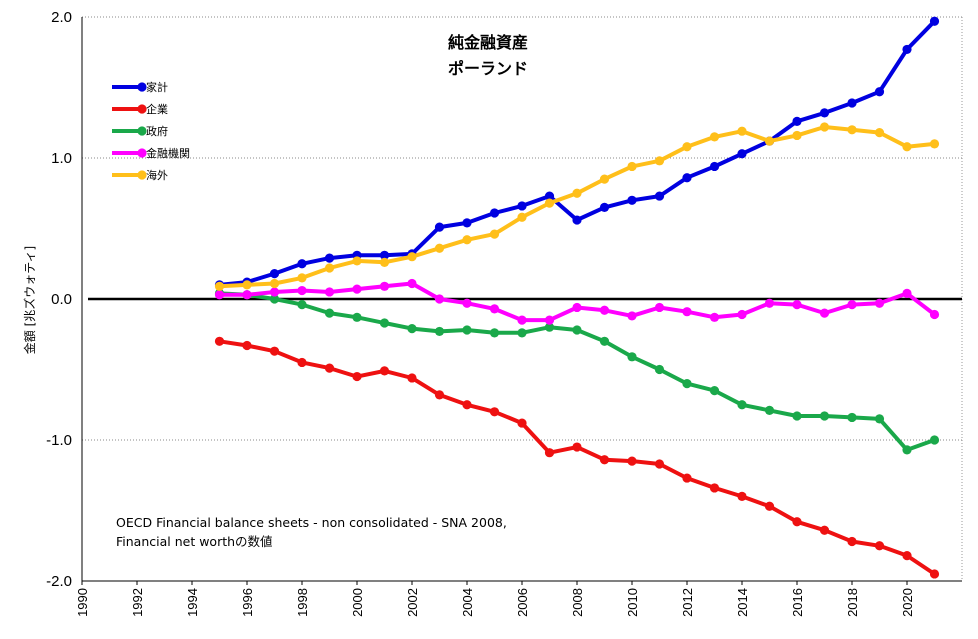  Describe the element at coordinates (488, 68) in the screenshot. I see `chart-subtitle: ポーランド` at that location.